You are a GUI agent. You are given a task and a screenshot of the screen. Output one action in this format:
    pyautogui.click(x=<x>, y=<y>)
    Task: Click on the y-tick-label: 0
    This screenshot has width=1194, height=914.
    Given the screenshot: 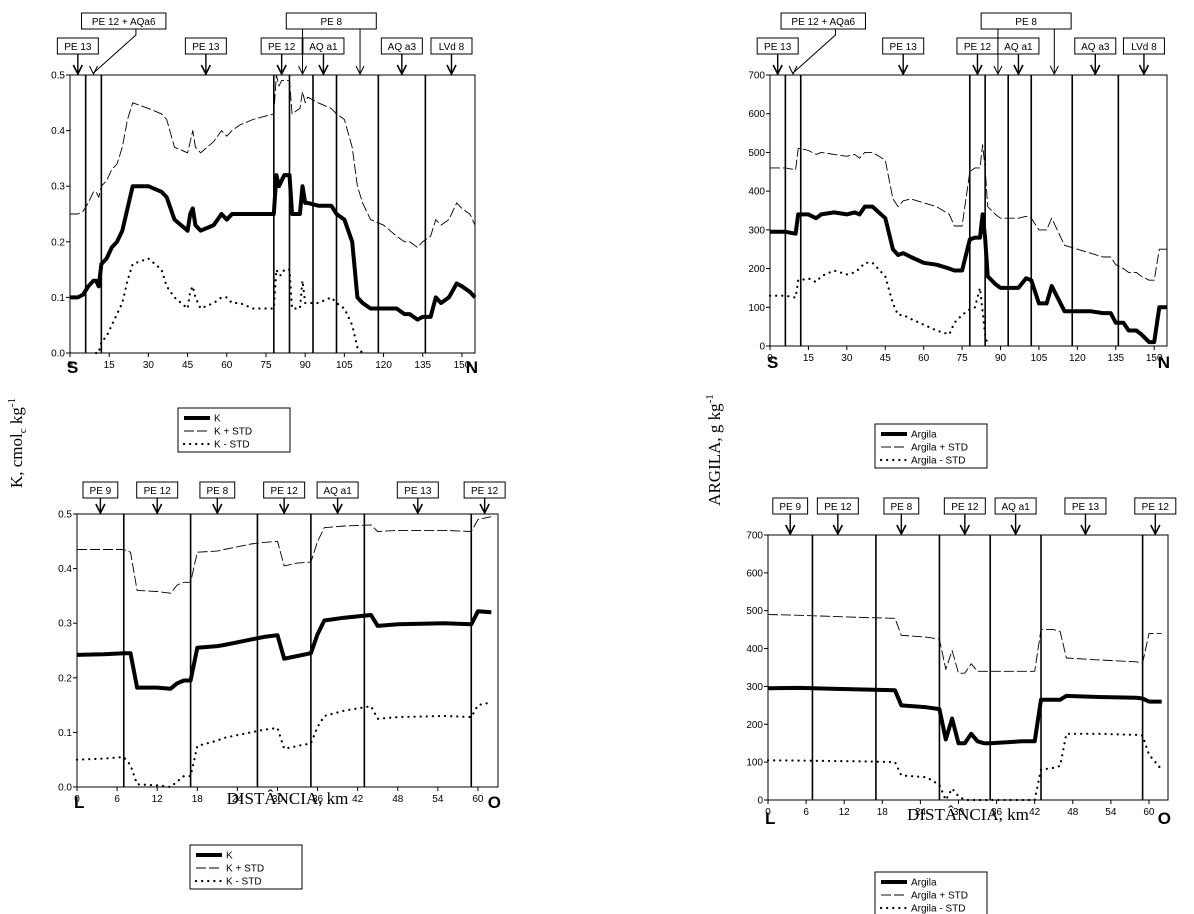 What is the action you would take?
    pyautogui.click(x=762, y=347)
    